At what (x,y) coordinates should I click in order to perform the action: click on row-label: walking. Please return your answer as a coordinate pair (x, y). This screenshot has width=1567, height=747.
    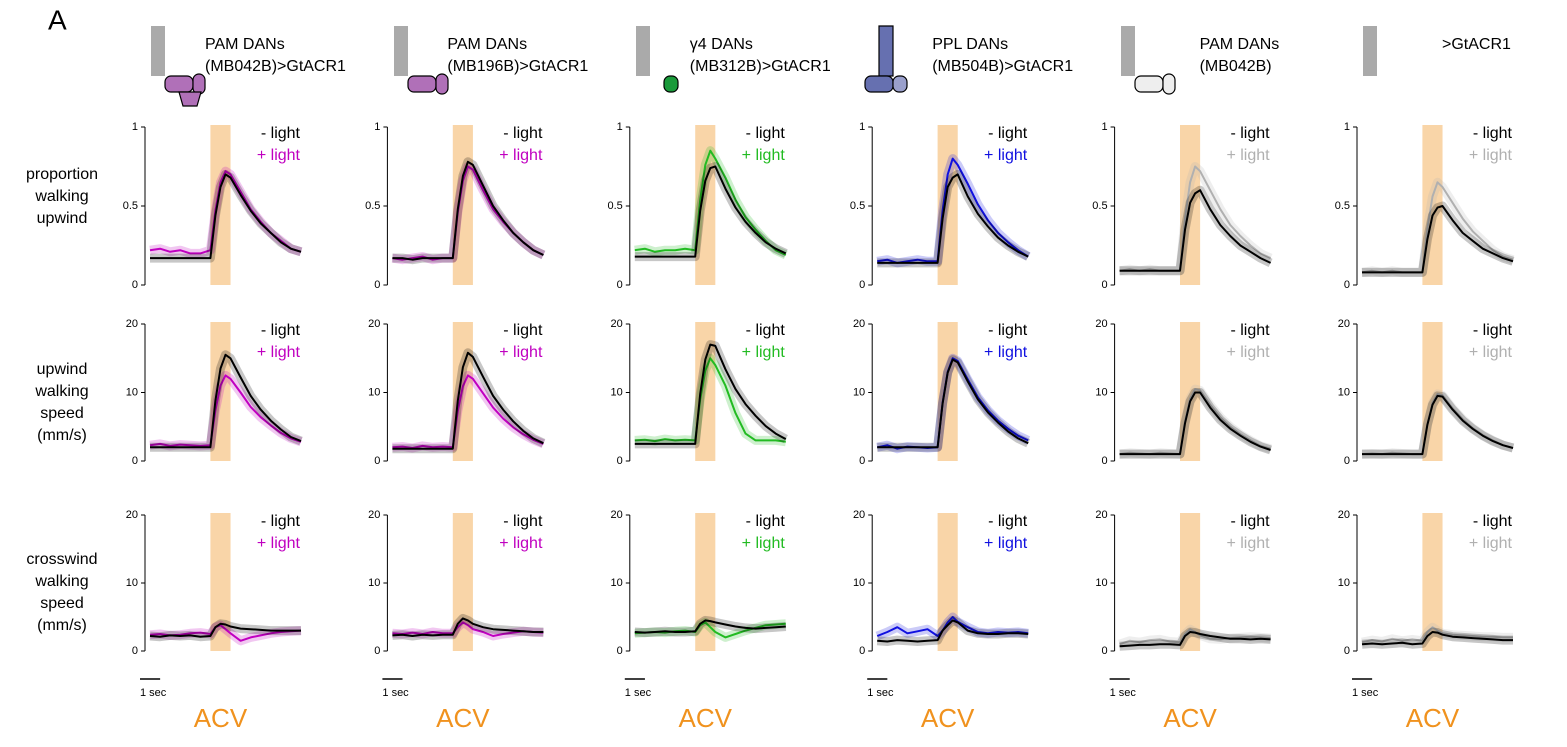
    Looking at the image, I should click on (61, 581).